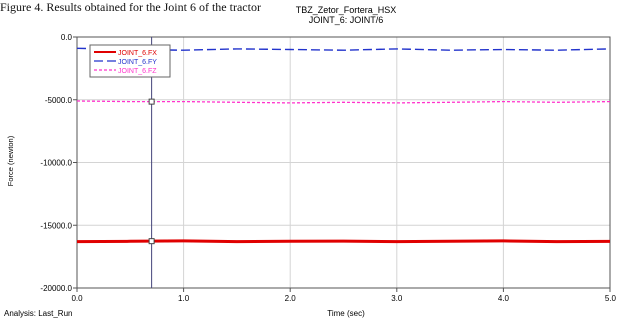 The height and width of the screenshot is (320, 617). Describe the element at coordinates (343, 102) in the screenshot. I see `series-line-joint-6-fz` at that location.